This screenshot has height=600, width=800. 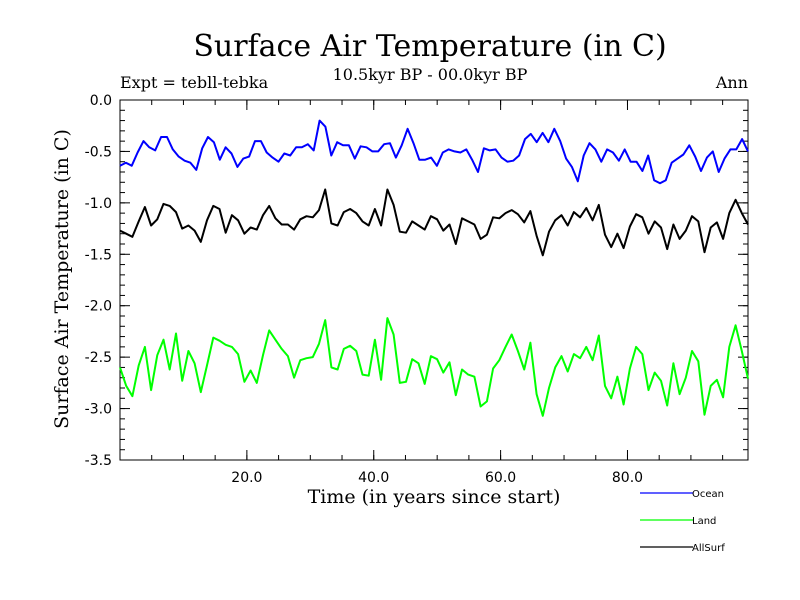 I want to click on chart-title: Surface Air Temperature (in C), so click(x=429, y=46).